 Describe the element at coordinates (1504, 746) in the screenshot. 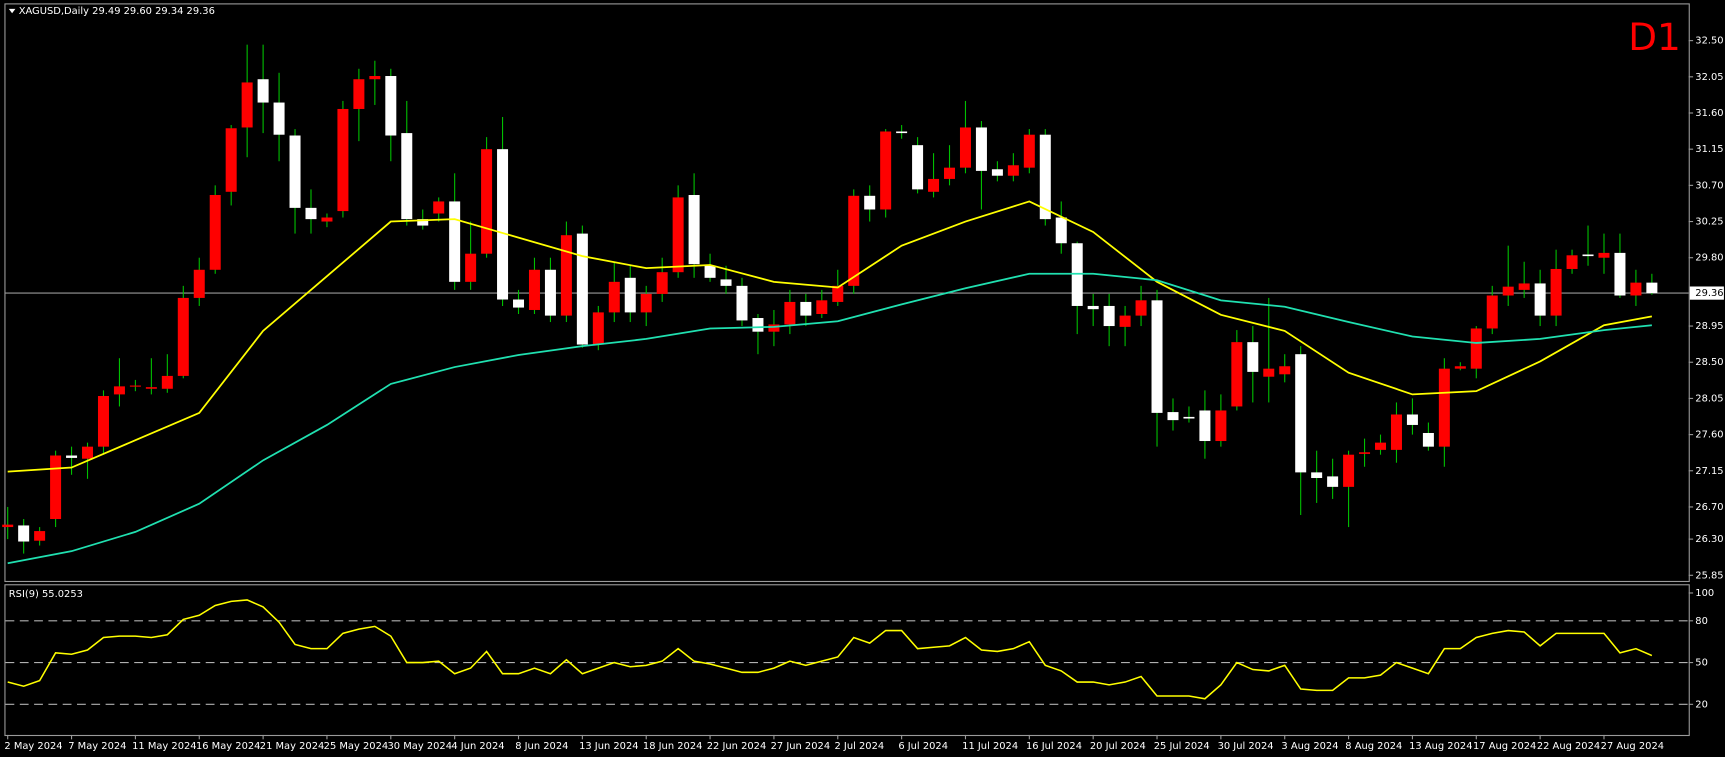

I see `x-tick-label: 17 Aug 2024` at that location.